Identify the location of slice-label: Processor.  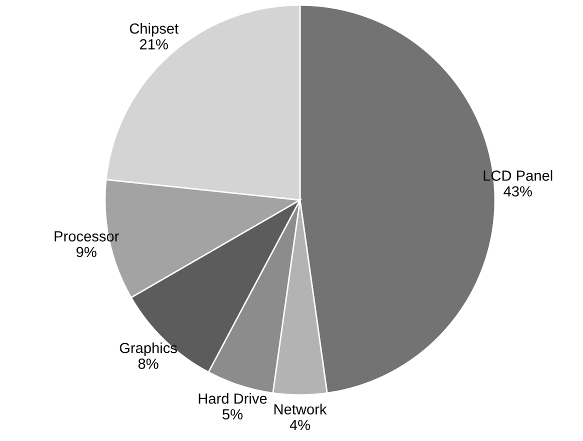
(86, 236).